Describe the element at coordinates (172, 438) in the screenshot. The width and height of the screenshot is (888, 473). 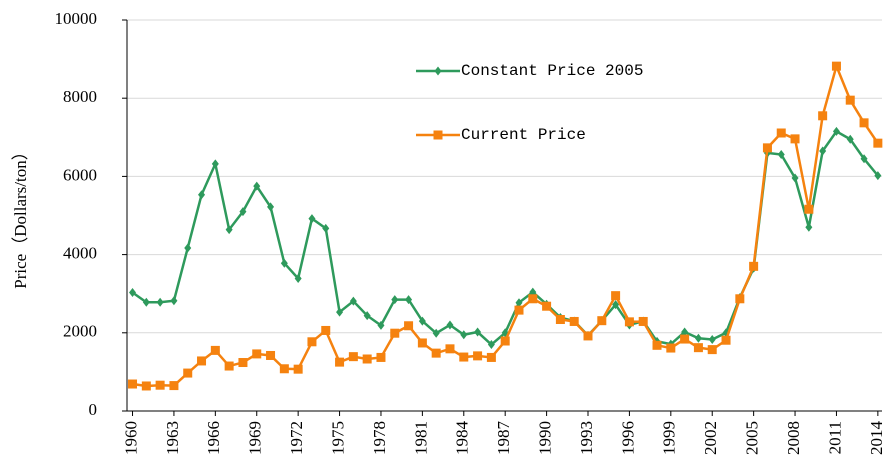
I see `x-tick-label: 1963` at that location.